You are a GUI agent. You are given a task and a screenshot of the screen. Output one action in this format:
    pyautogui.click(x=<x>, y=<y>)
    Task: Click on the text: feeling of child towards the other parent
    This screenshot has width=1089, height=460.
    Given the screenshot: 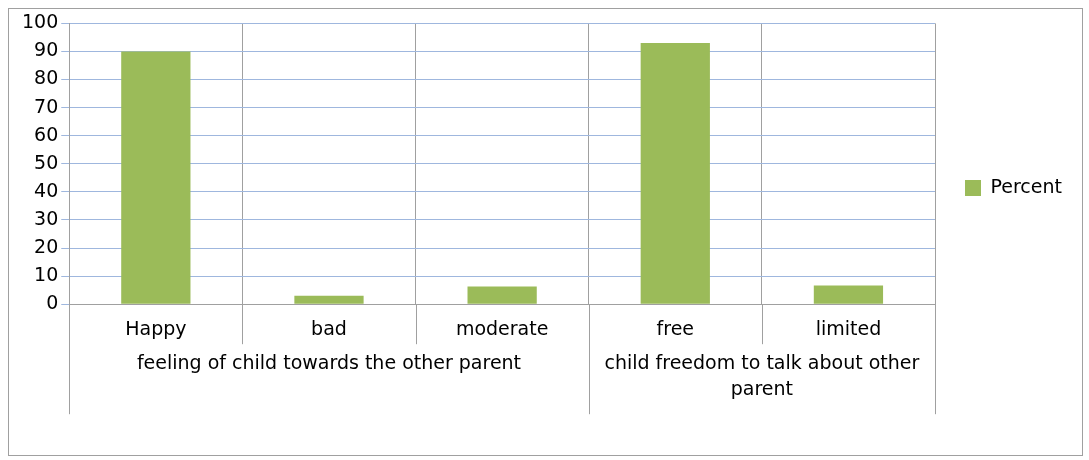 What is the action you would take?
    pyautogui.click(x=329, y=362)
    